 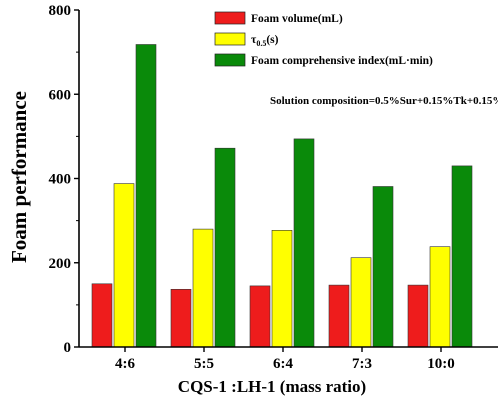 What do you see at coordinates (60, 11) in the screenshot?
I see `y-tick-label: 800` at bounding box center [60, 11].